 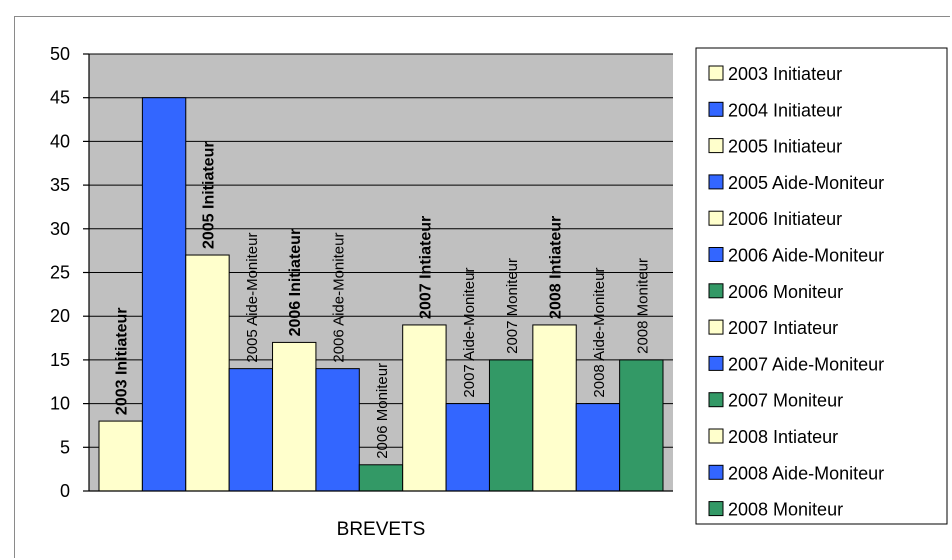 I want to click on y-tick-label: 45, so click(x=60, y=98).